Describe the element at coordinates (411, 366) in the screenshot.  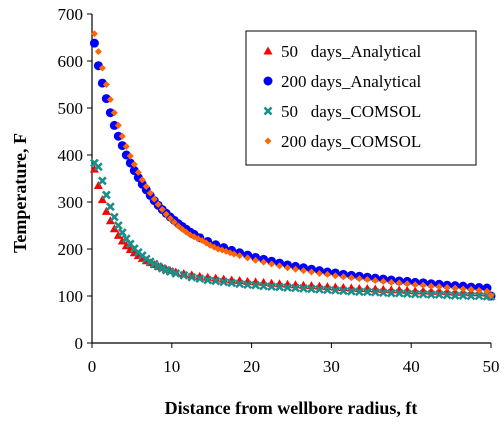
I see `x-tick-label: 40` at that location.